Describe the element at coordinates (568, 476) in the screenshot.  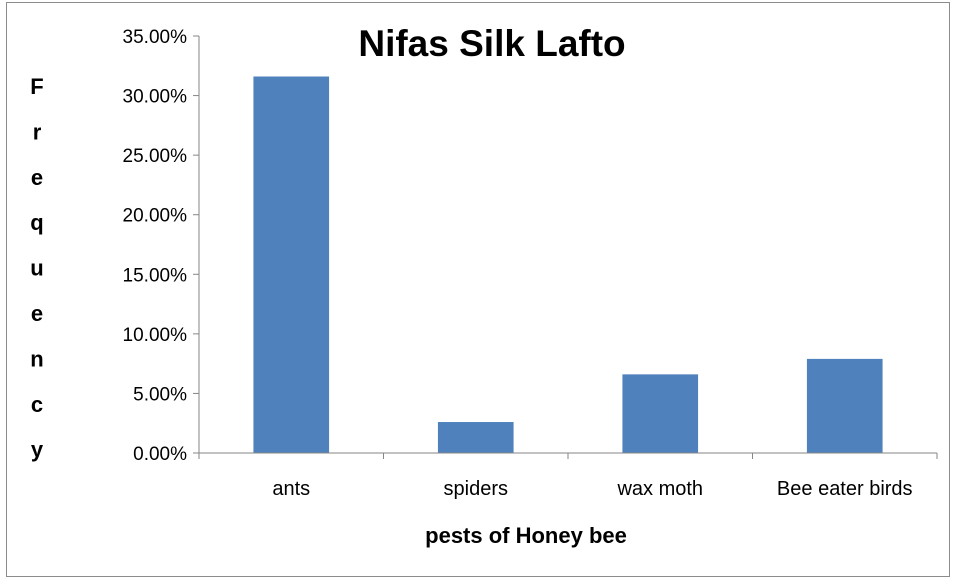
I see `x-axis: ants spiders wax moth Bee eater birds` at that location.